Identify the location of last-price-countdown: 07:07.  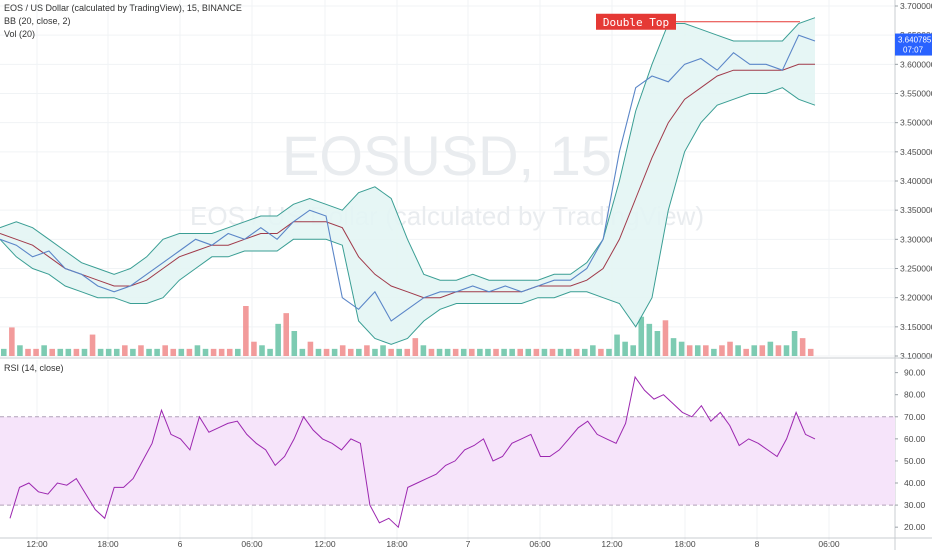
(913, 50).